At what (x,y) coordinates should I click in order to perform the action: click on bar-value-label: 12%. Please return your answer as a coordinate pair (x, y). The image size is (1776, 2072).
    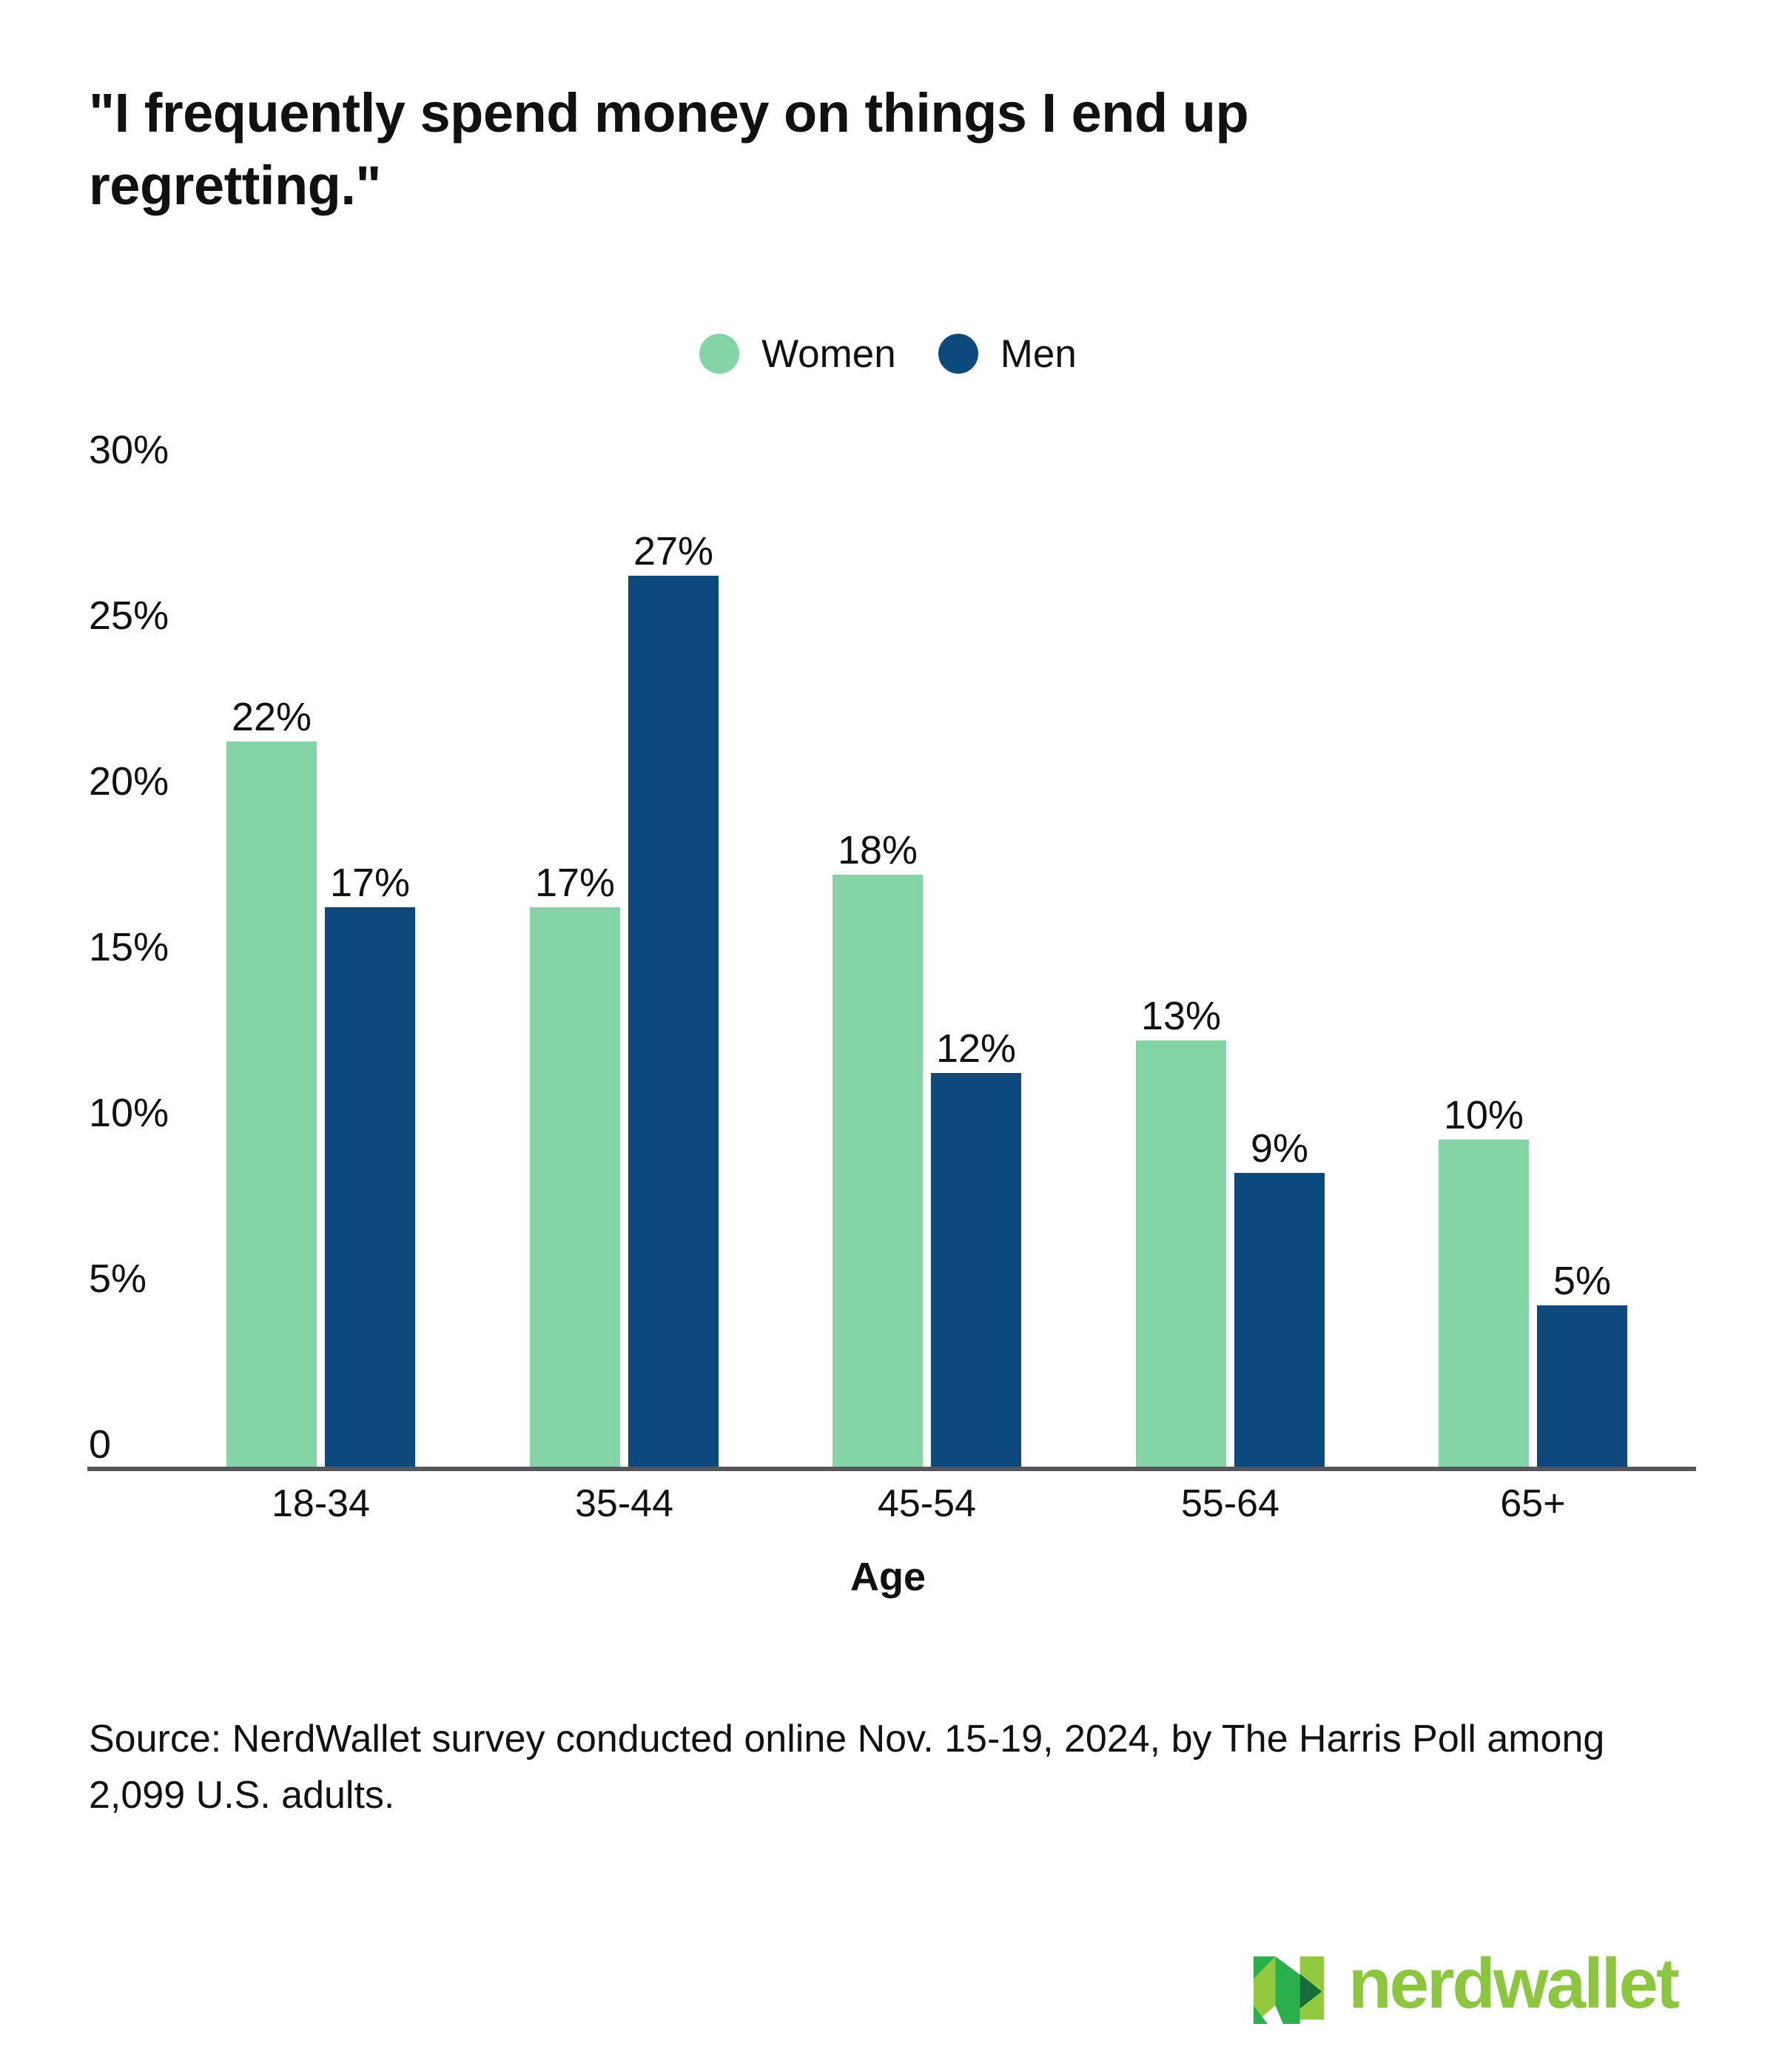
    Looking at the image, I should click on (976, 1048).